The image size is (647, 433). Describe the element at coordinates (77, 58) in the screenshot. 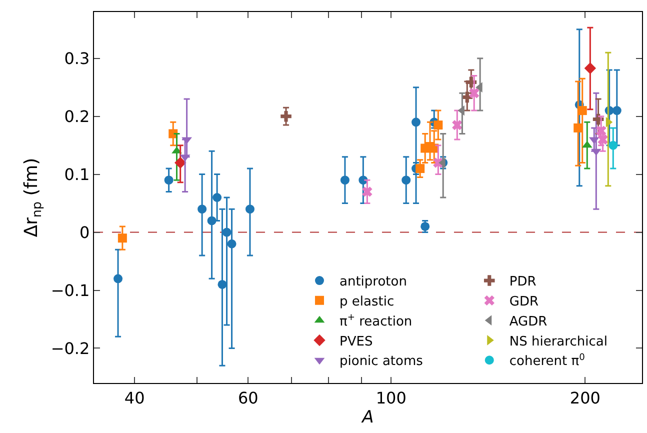

I see `y-tick-label: 0.3` at that location.